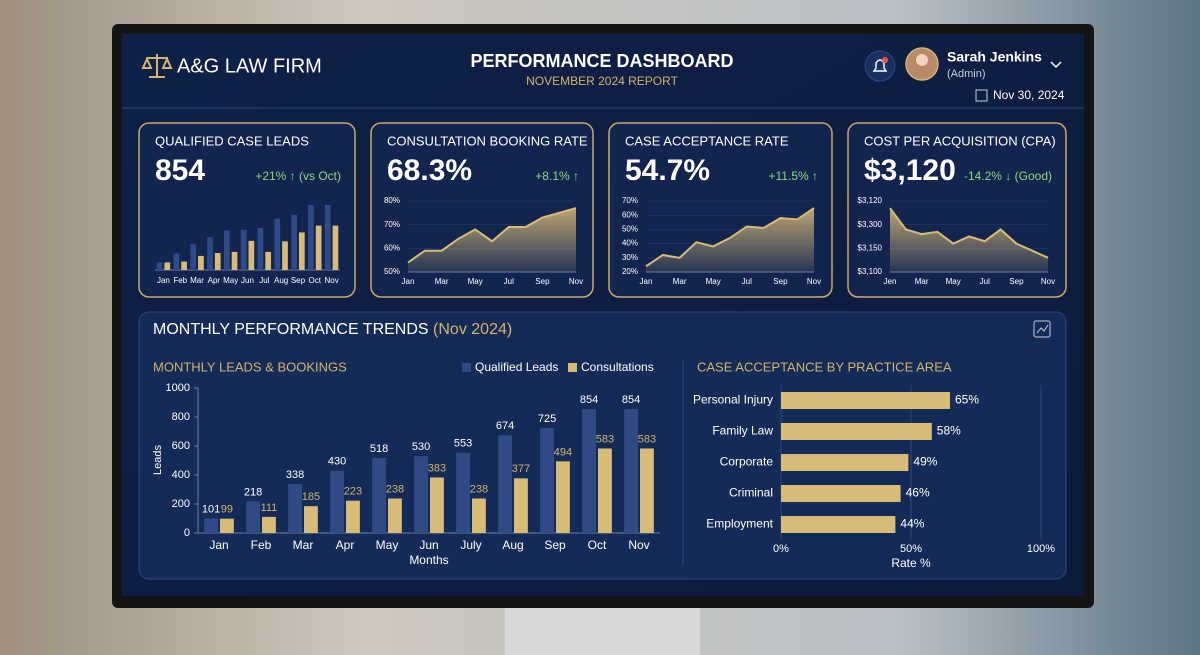 This screenshot has width=1200, height=655. What do you see at coordinates (479, 489) in the screenshot?
I see `bar-value-label: 238` at bounding box center [479, 489].